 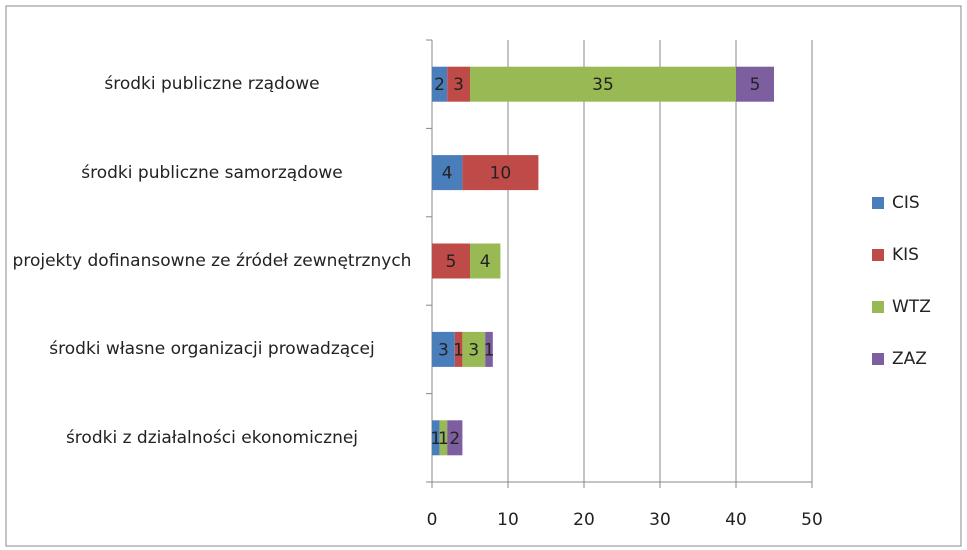 What do you see at coordinates (905, 255) in the screenshot?
I see `legend-label: KIS` at bounding box center [905, 255].